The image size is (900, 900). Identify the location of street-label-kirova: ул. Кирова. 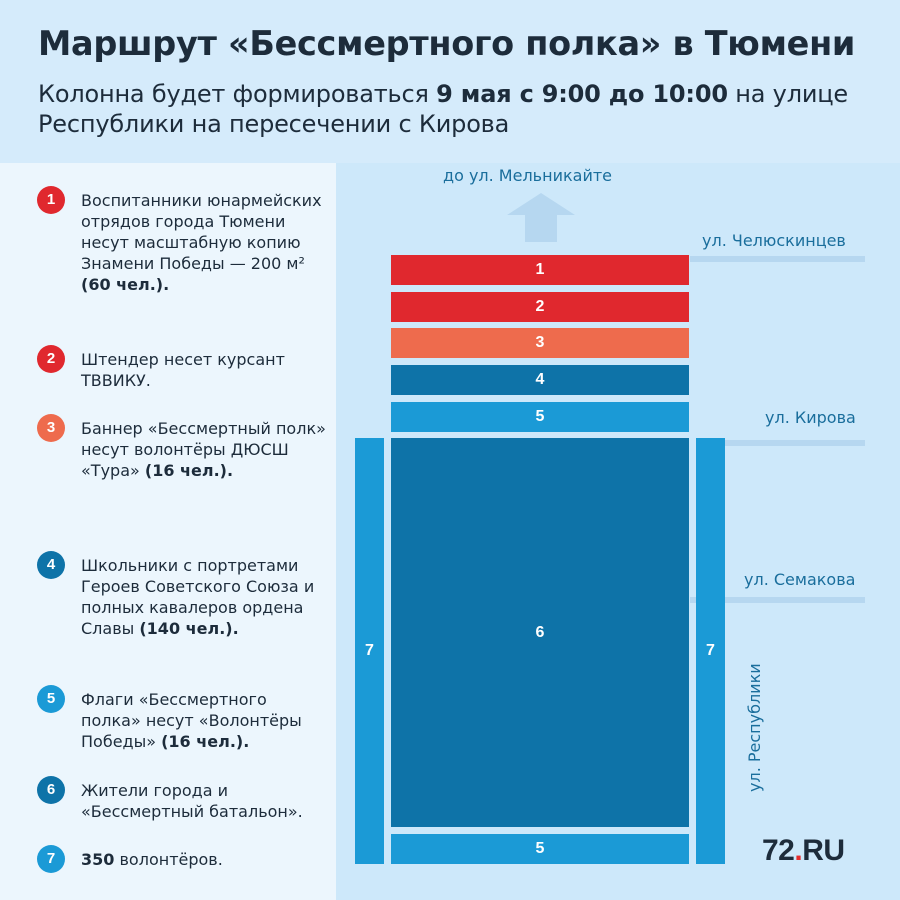
(810, 417).